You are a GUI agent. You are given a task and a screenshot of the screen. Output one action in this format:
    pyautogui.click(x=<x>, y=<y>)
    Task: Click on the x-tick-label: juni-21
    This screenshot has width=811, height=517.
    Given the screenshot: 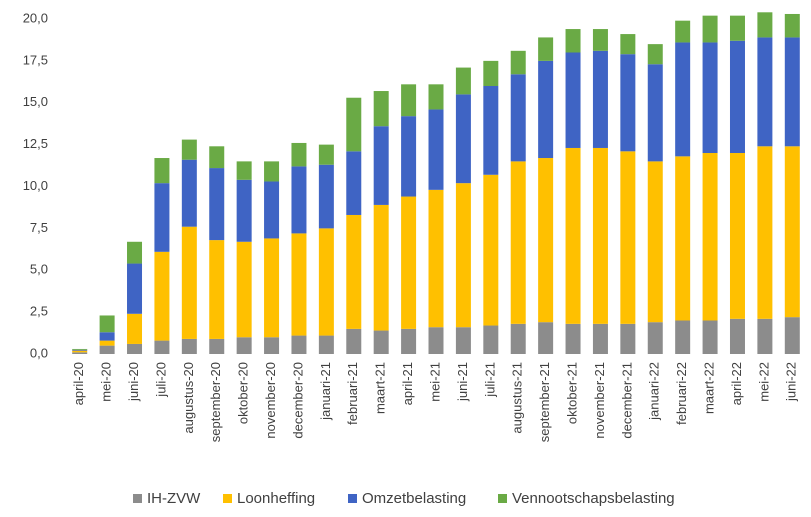 What is the action you would take?
    pyautogui.click(x=462, y=382)
    